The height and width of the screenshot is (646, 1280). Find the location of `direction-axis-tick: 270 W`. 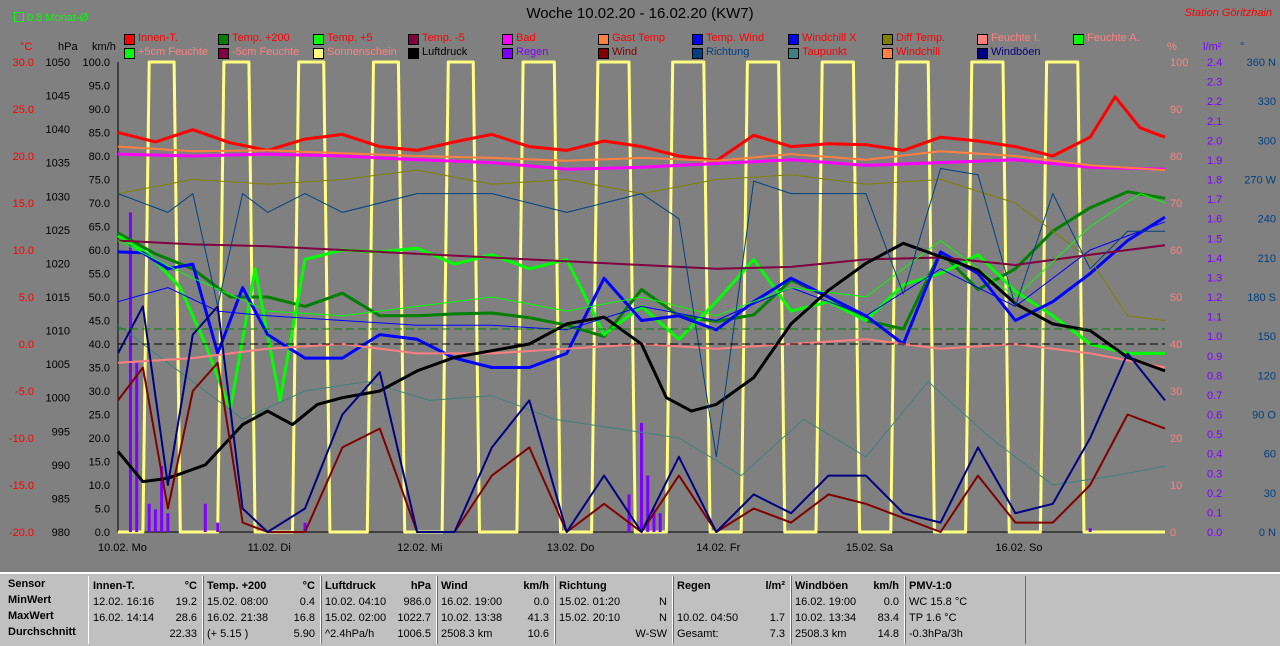

direction-axis-tick: 270 W is located at coordinates (1260, 181).